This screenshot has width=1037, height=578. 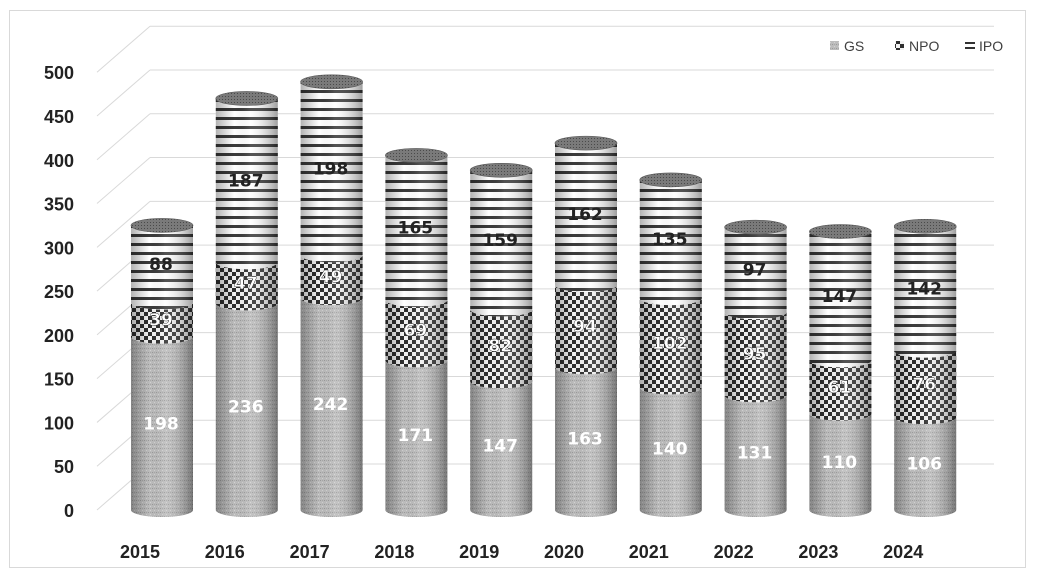 I want to click on data-label-gs: 242, so click(x=331, y=405).